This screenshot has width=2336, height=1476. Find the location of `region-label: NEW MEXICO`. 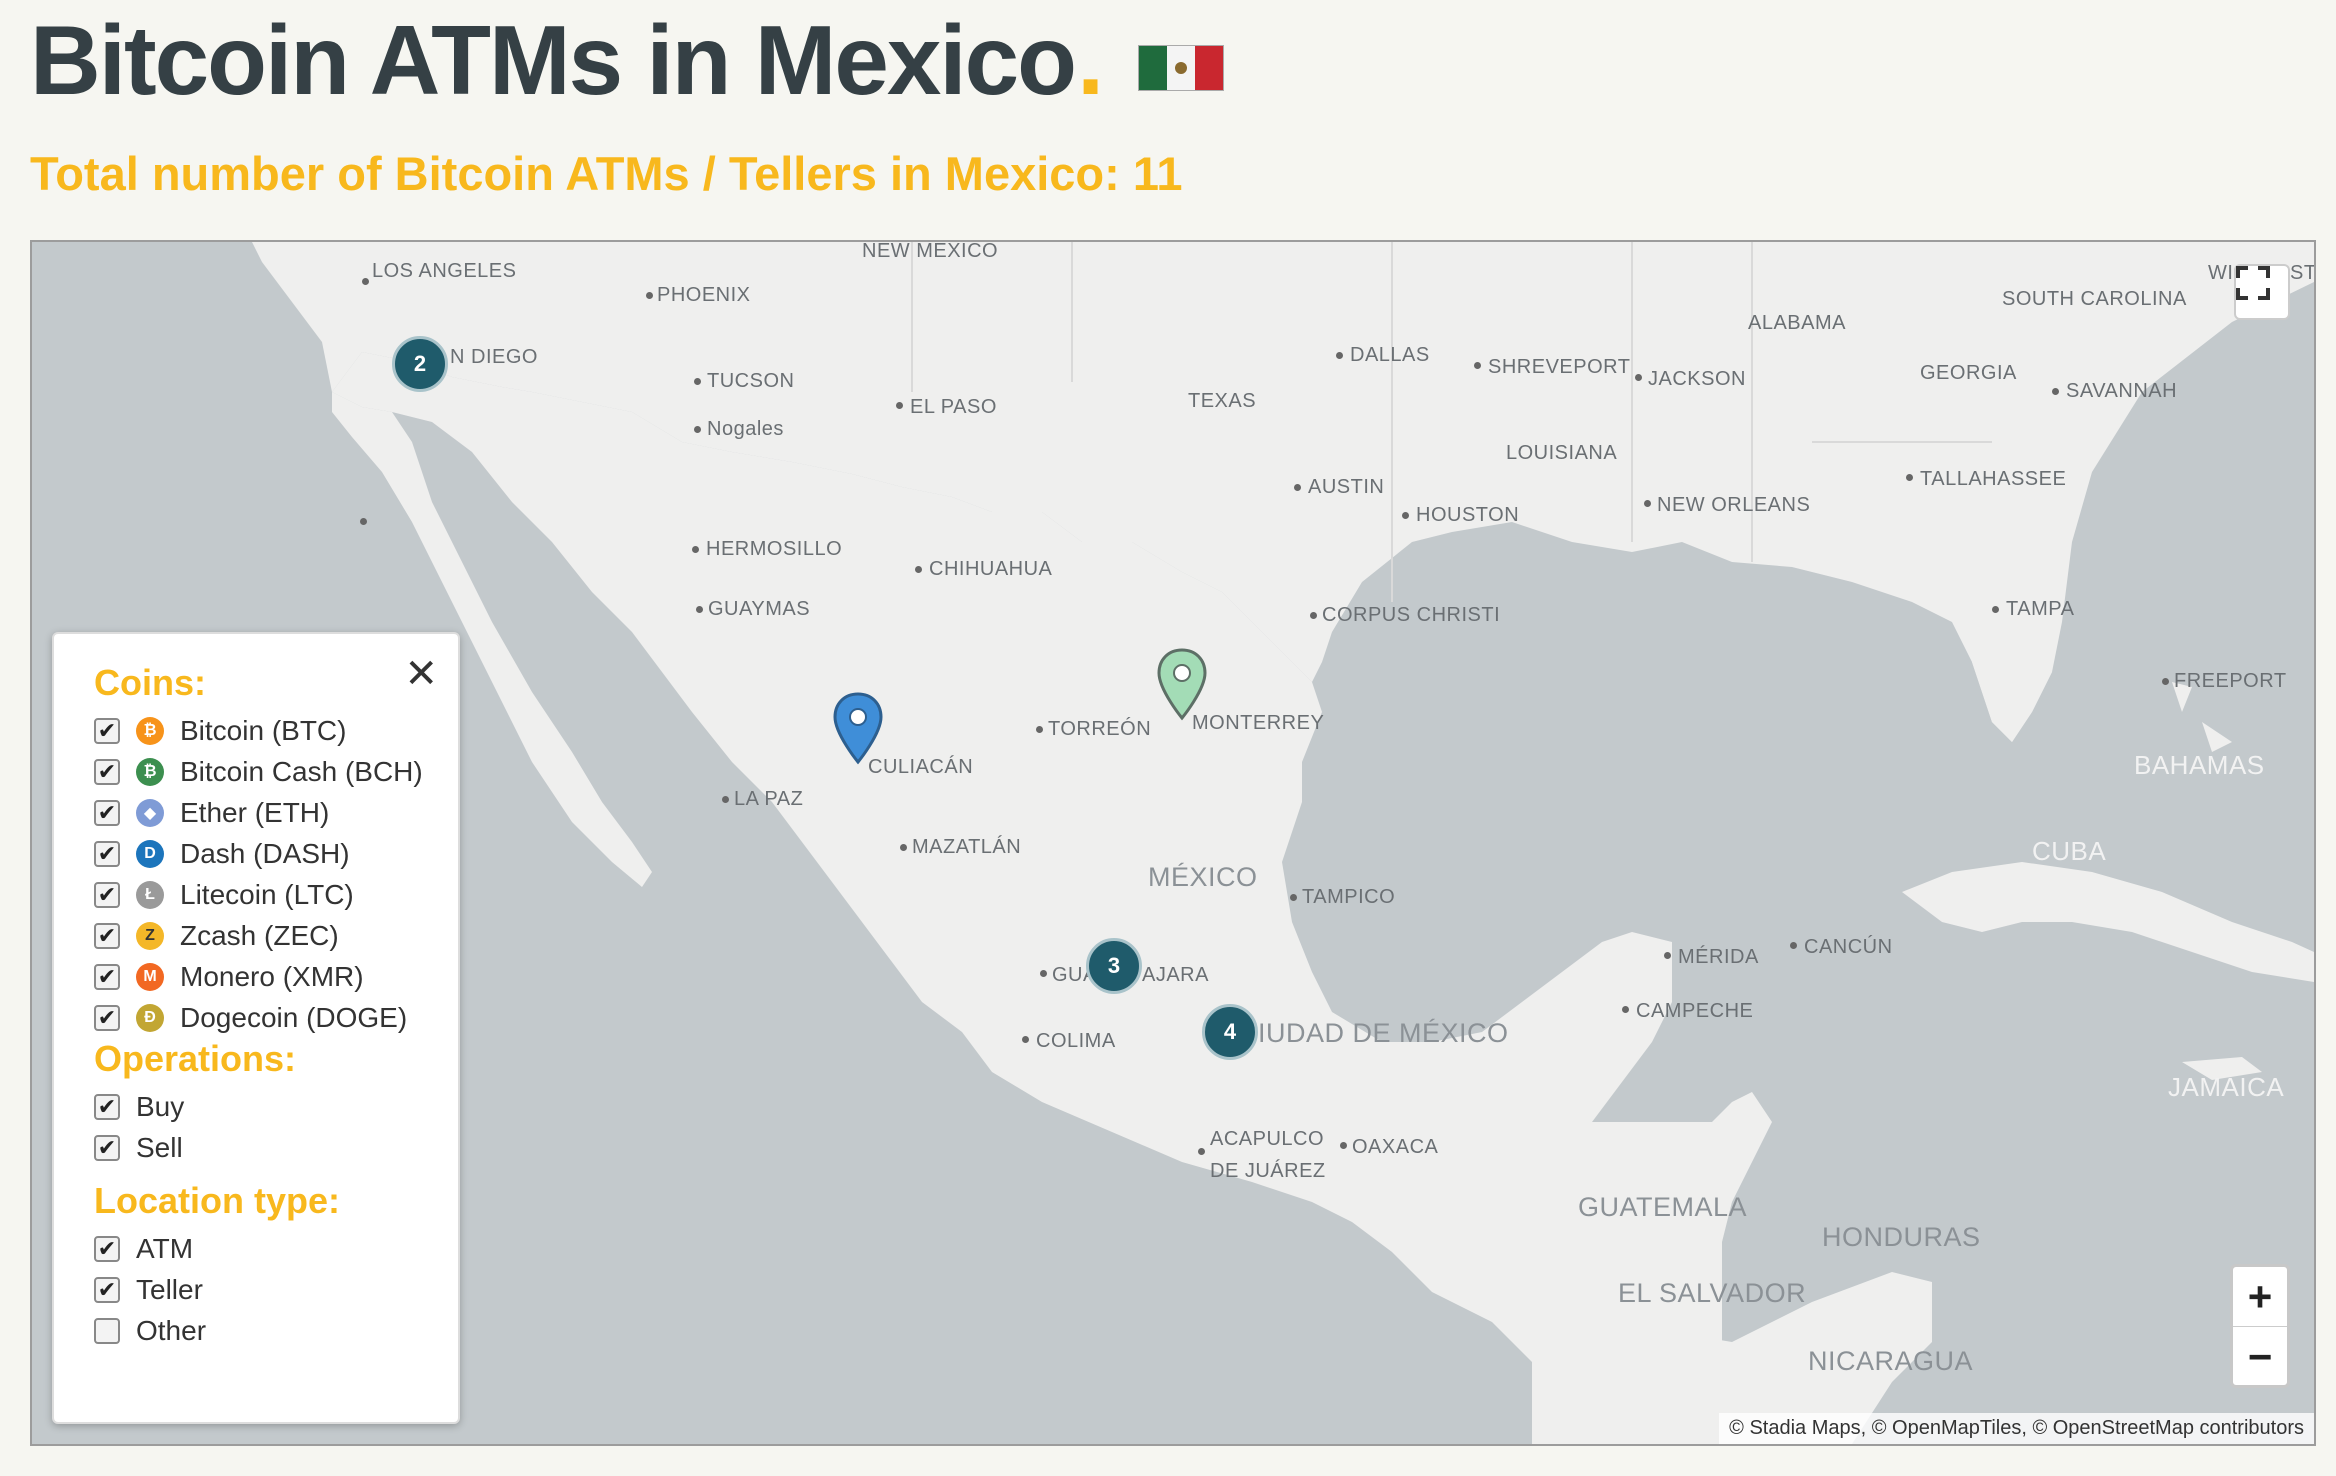

region-label: NEW MEXICO is located at coordinates (930, 251).